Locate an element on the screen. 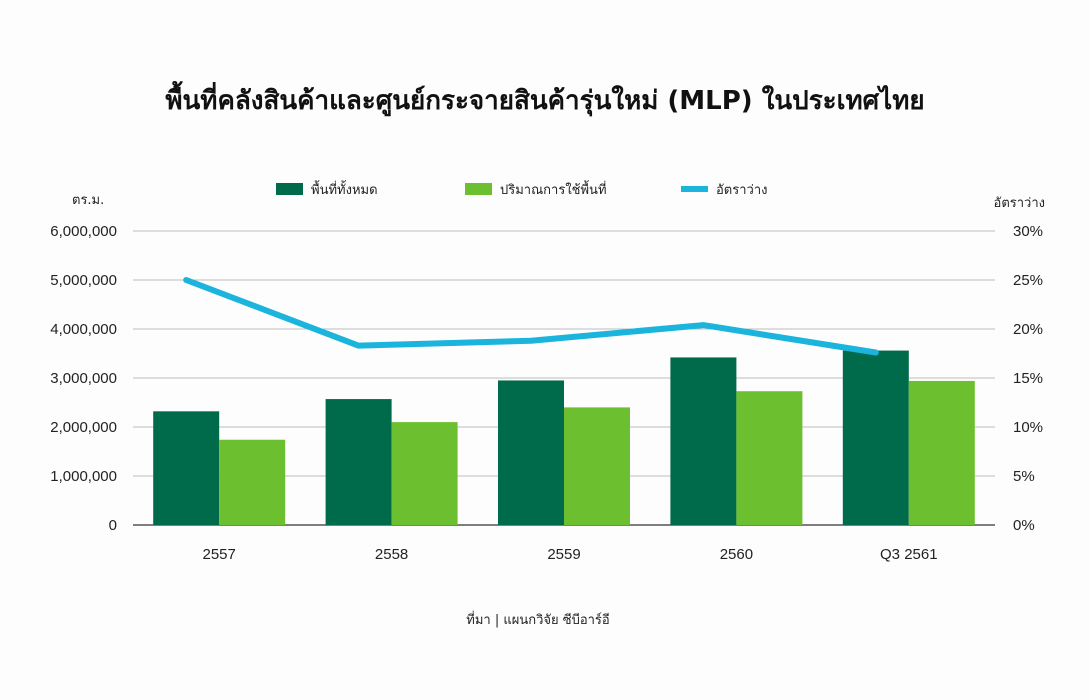 This screenshot has height=700, width=1090. vacancy-line-path is located at coordinates (531, 316).